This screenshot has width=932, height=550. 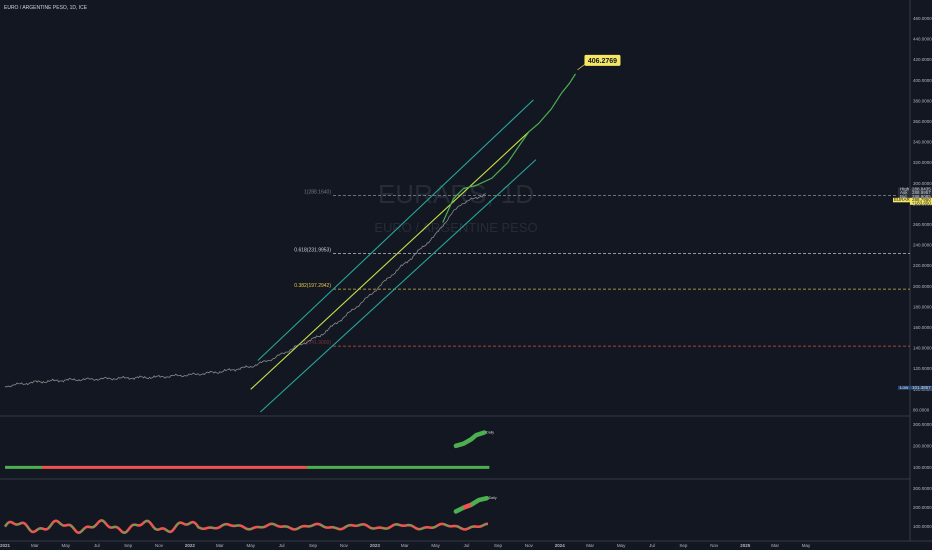 What do you see at coordinates (312, 286) in the screenshot?
I see `fib-level-label: 0.382(197.2942)` at bounding box center [312, 286].